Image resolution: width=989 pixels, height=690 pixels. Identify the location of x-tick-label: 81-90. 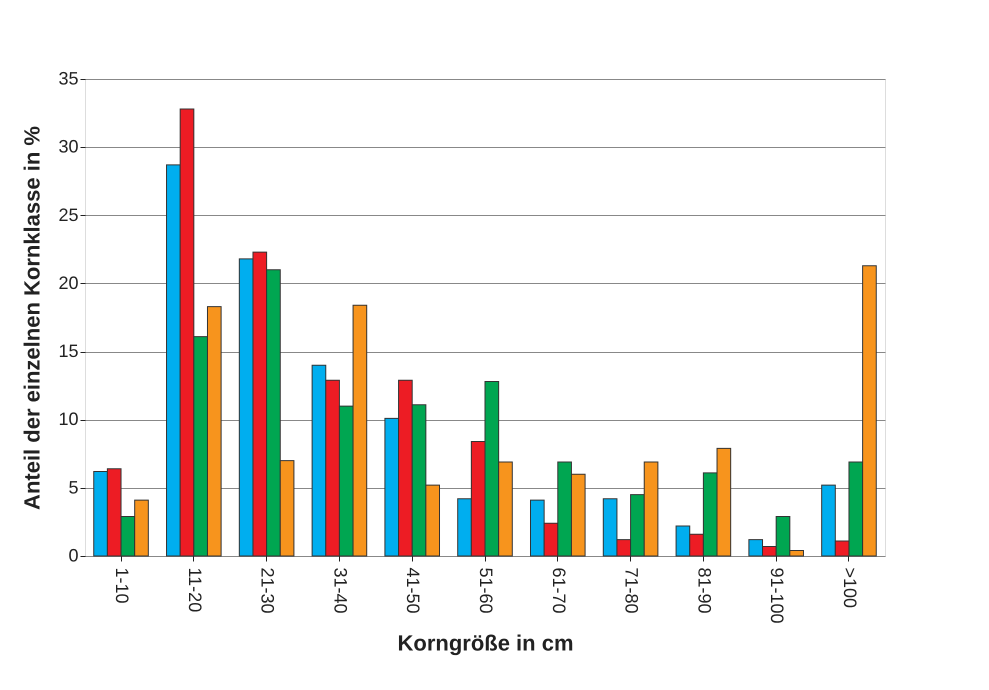
(704, 591).